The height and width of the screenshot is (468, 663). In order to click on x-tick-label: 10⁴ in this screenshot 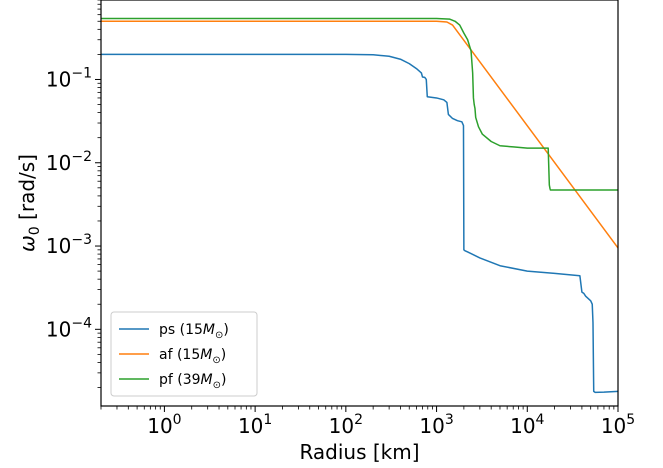, I will do `click(527, 425)`.